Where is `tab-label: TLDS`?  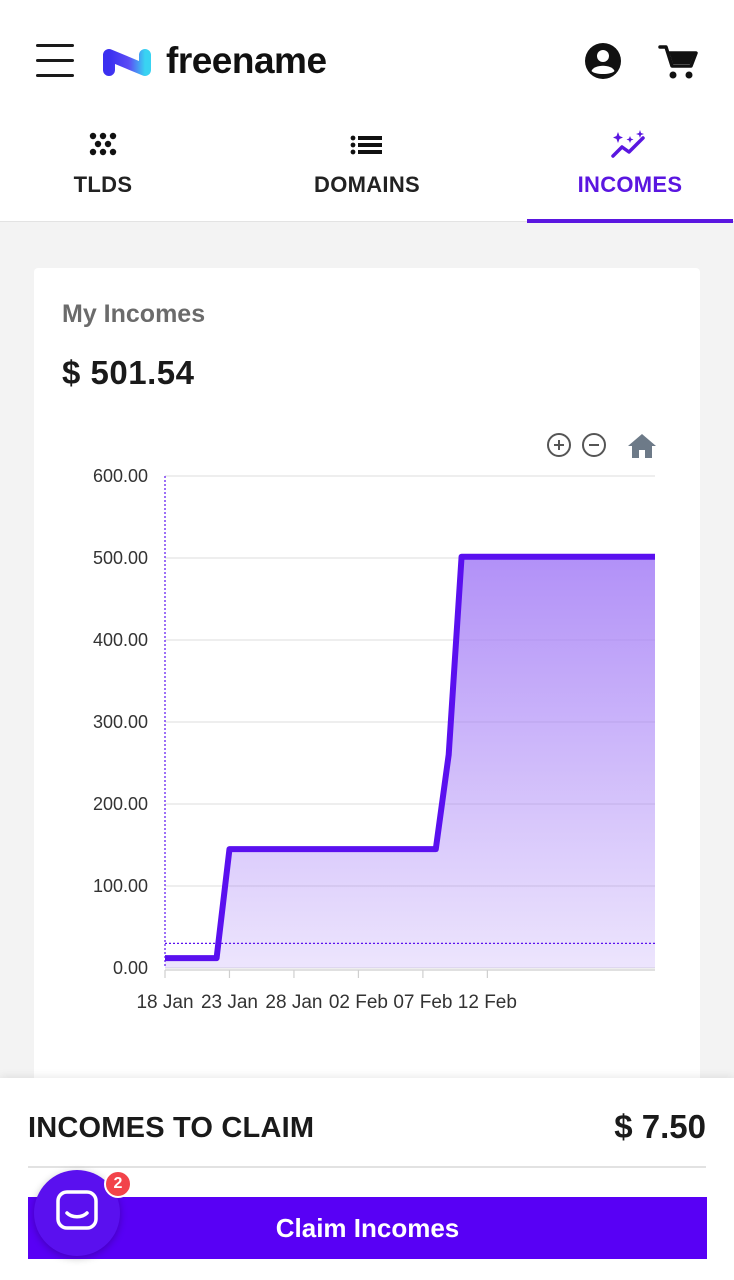 tab-label: TLDS is located at coordinates (103, 184).